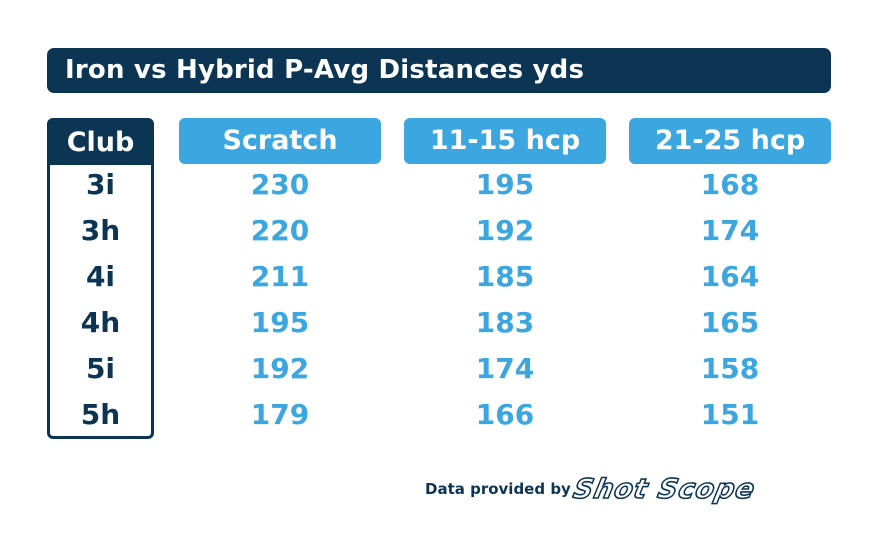 This screenshot has height=533, width=879. Describe the element at coordinates (730, 276) in the screenshot. I see `distance-value: 164` at that location.